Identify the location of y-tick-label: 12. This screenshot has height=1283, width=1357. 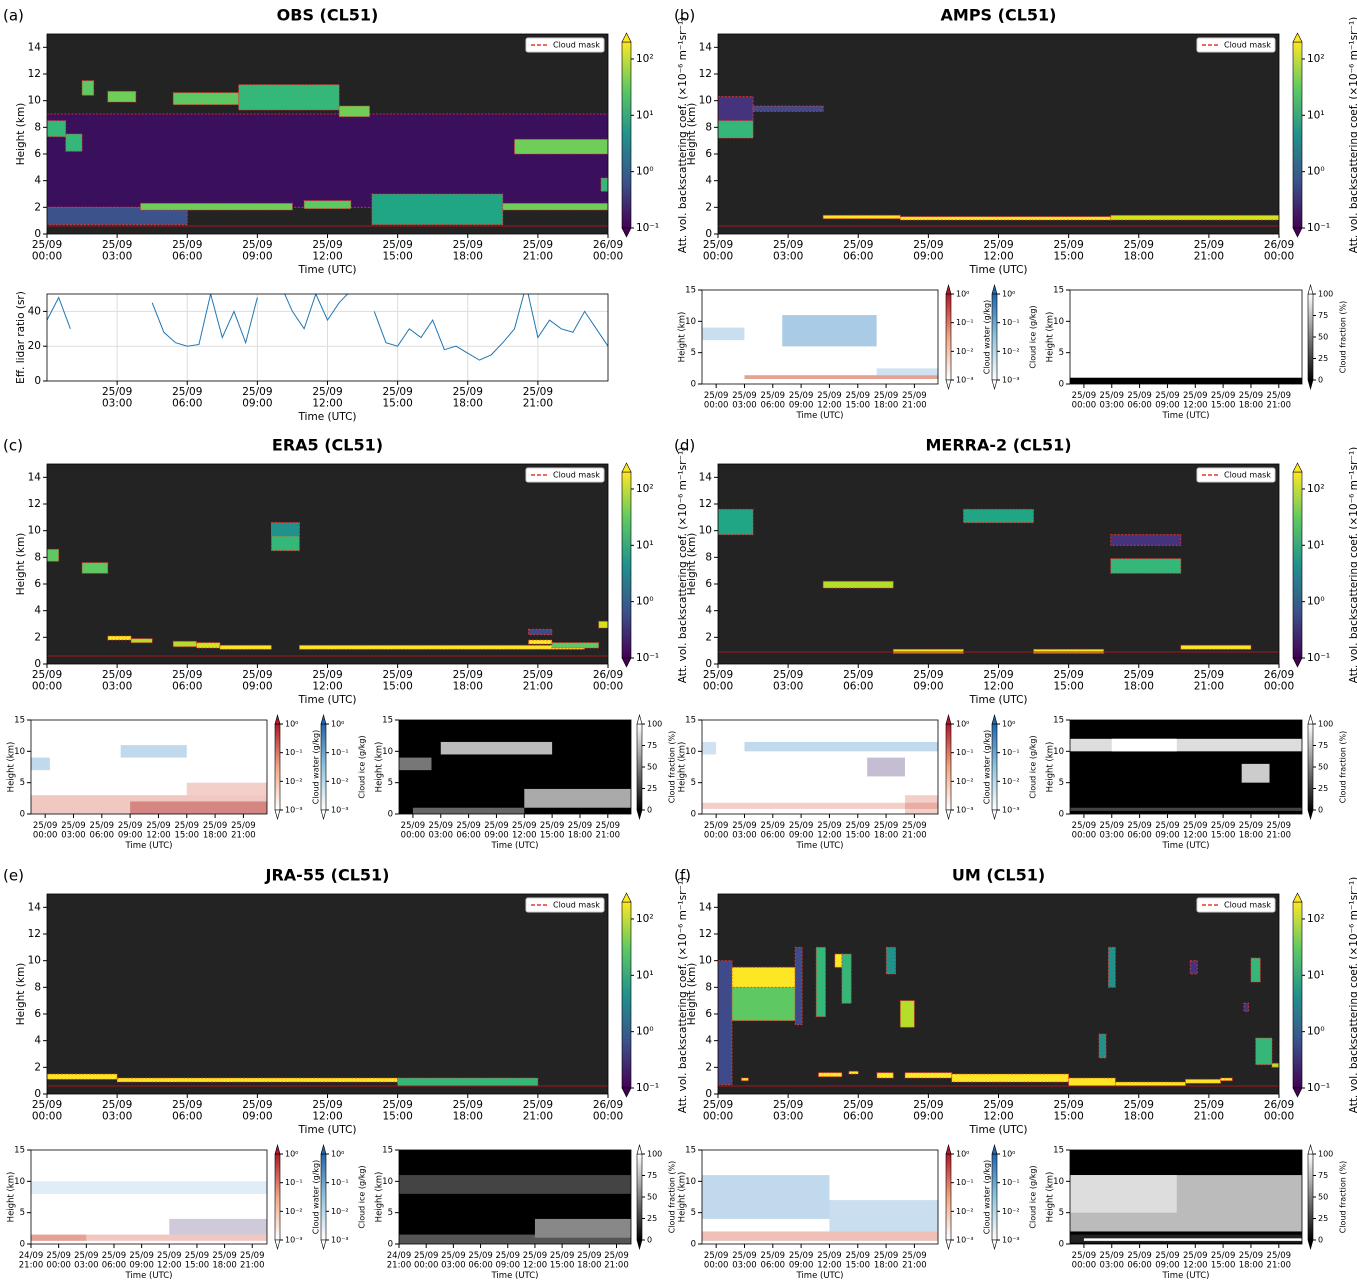
(34, 504).